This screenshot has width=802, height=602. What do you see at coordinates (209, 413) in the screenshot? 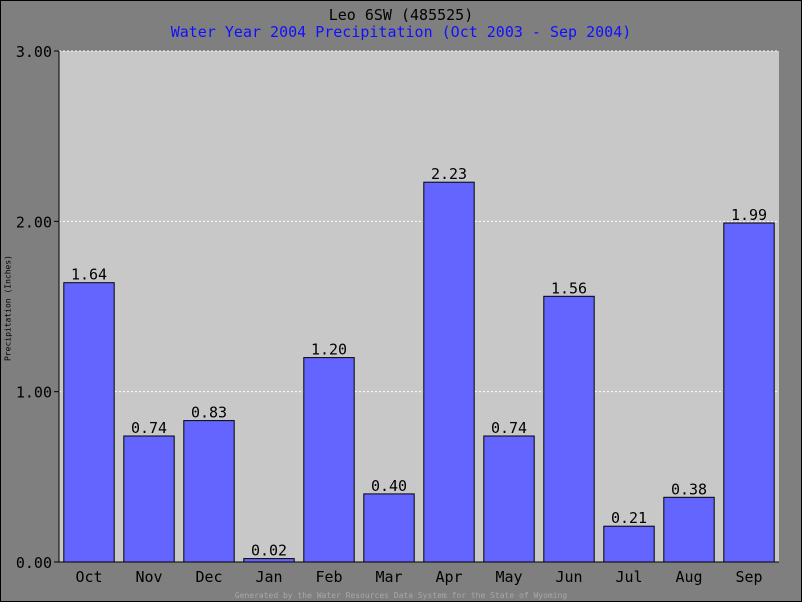
I see `bar-value-label: 0.83` at bounding box center [209, 413].